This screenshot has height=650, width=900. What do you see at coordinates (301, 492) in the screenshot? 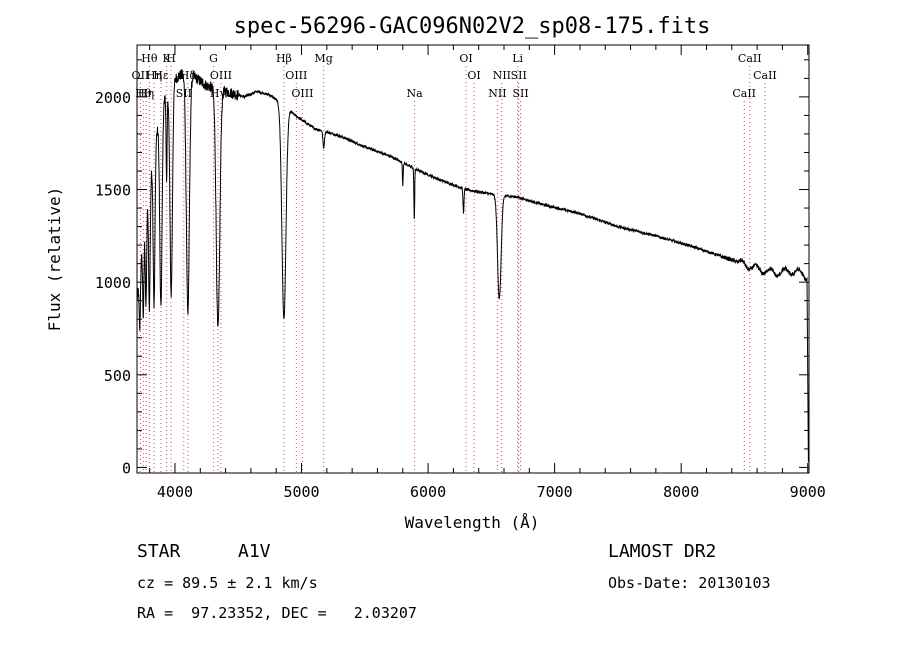
I see `x-tick-label: 5000` at bounding box center [301, 492].